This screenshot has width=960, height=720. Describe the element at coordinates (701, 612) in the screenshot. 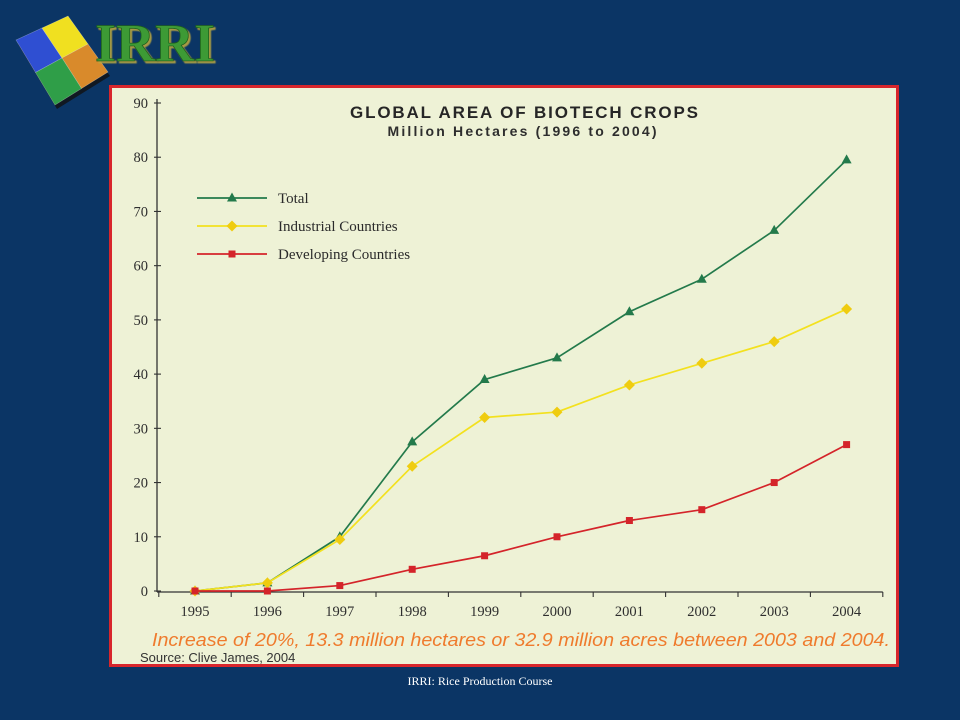

I see `x-tick-label: 2002` at that location.